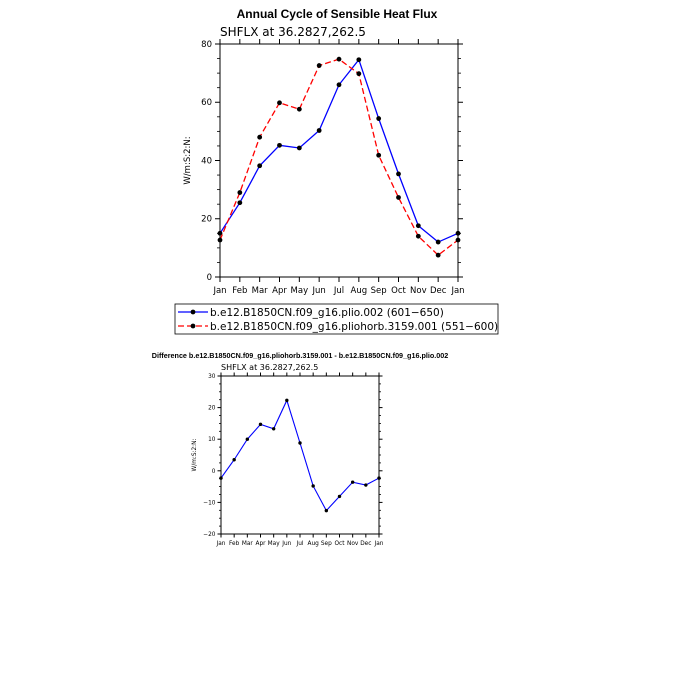  Describe the element at coordinates (269, 367) in the screenshot. I see `chart2-subtitle: SHFLX at 36.2827,262.5` at that location.